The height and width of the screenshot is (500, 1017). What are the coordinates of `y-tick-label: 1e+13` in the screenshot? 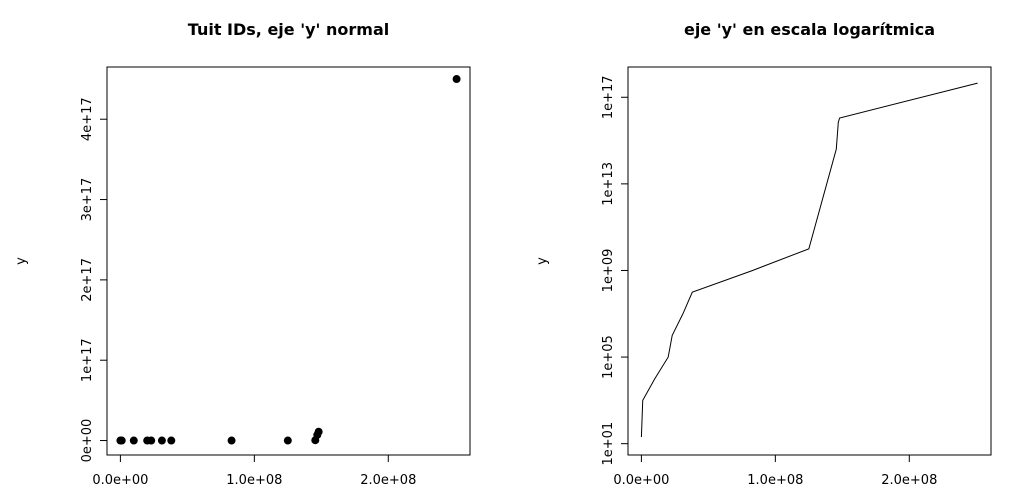 It's located at (608, 184).